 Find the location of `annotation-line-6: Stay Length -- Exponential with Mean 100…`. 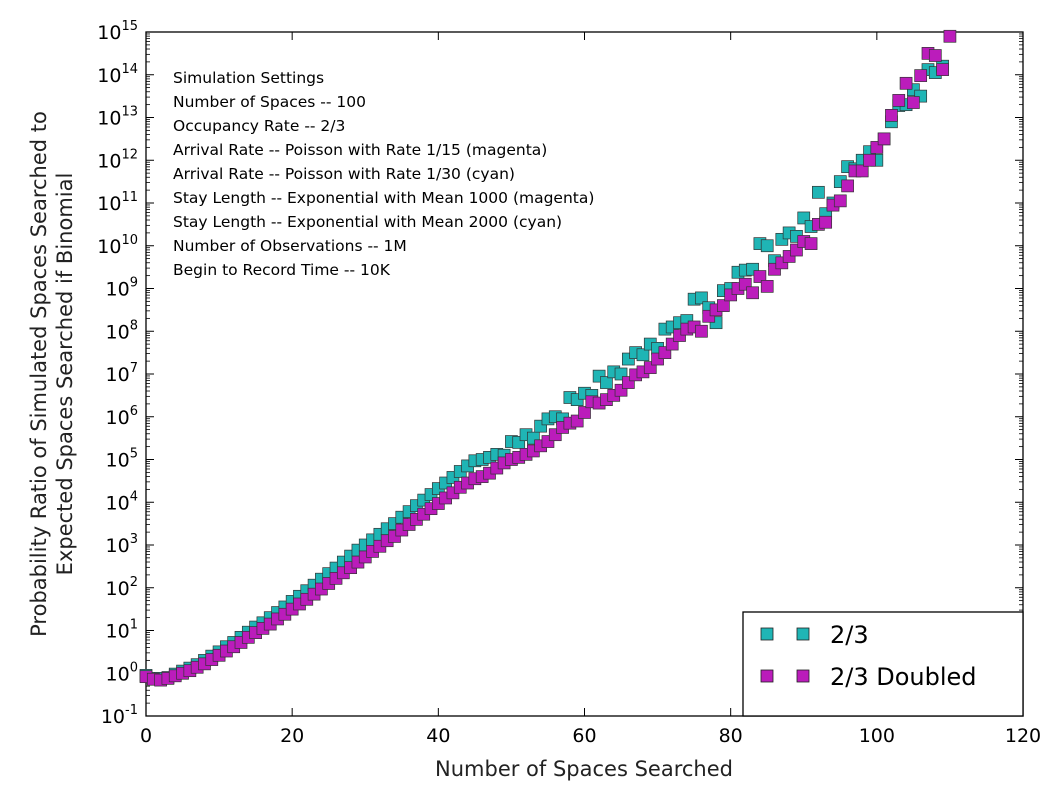

annotation-line-6: Stay Length -- Exponential with Mean 100… is located at coordinates (383, 198).